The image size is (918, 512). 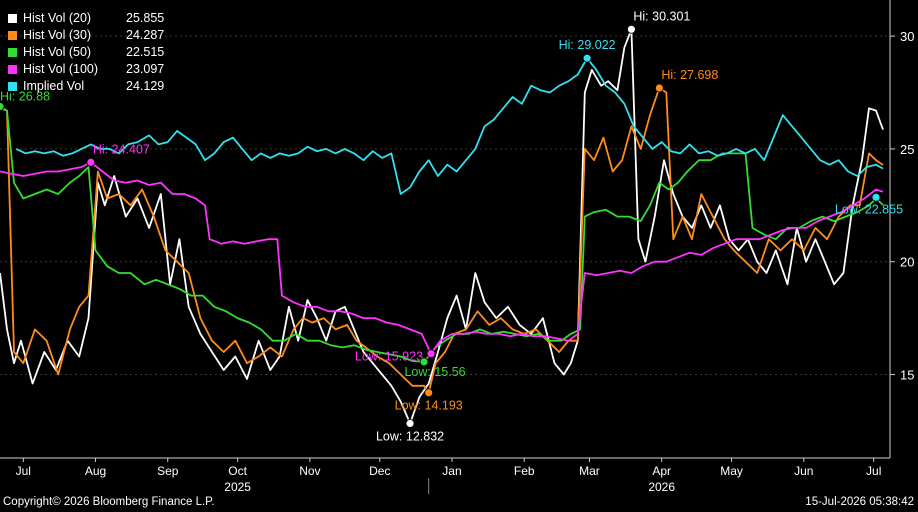 I want to click on legend-label: Hist Vol (50), so click(x=57, y=52).